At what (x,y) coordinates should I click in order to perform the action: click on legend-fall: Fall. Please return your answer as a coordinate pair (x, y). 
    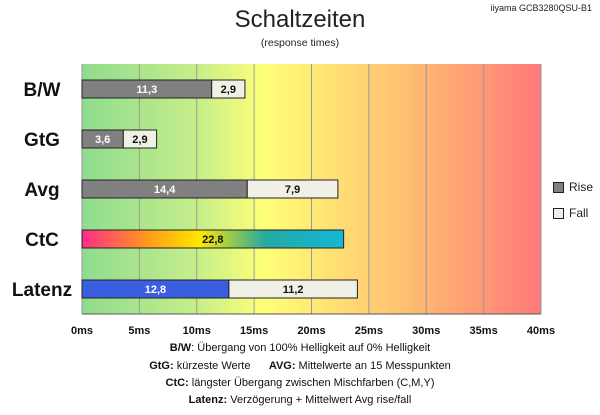
    Looking at the image, I should click on (570, 213).